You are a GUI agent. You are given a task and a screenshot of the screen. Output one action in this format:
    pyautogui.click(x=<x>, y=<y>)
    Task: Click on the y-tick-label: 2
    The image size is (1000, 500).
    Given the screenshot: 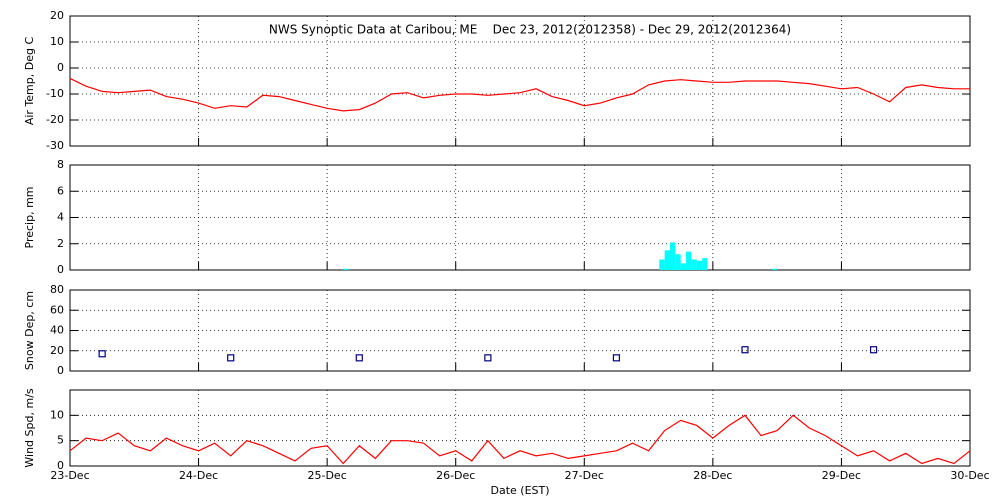 What is the action you would take?
    pyautogui.click(x=60, y=243)
    